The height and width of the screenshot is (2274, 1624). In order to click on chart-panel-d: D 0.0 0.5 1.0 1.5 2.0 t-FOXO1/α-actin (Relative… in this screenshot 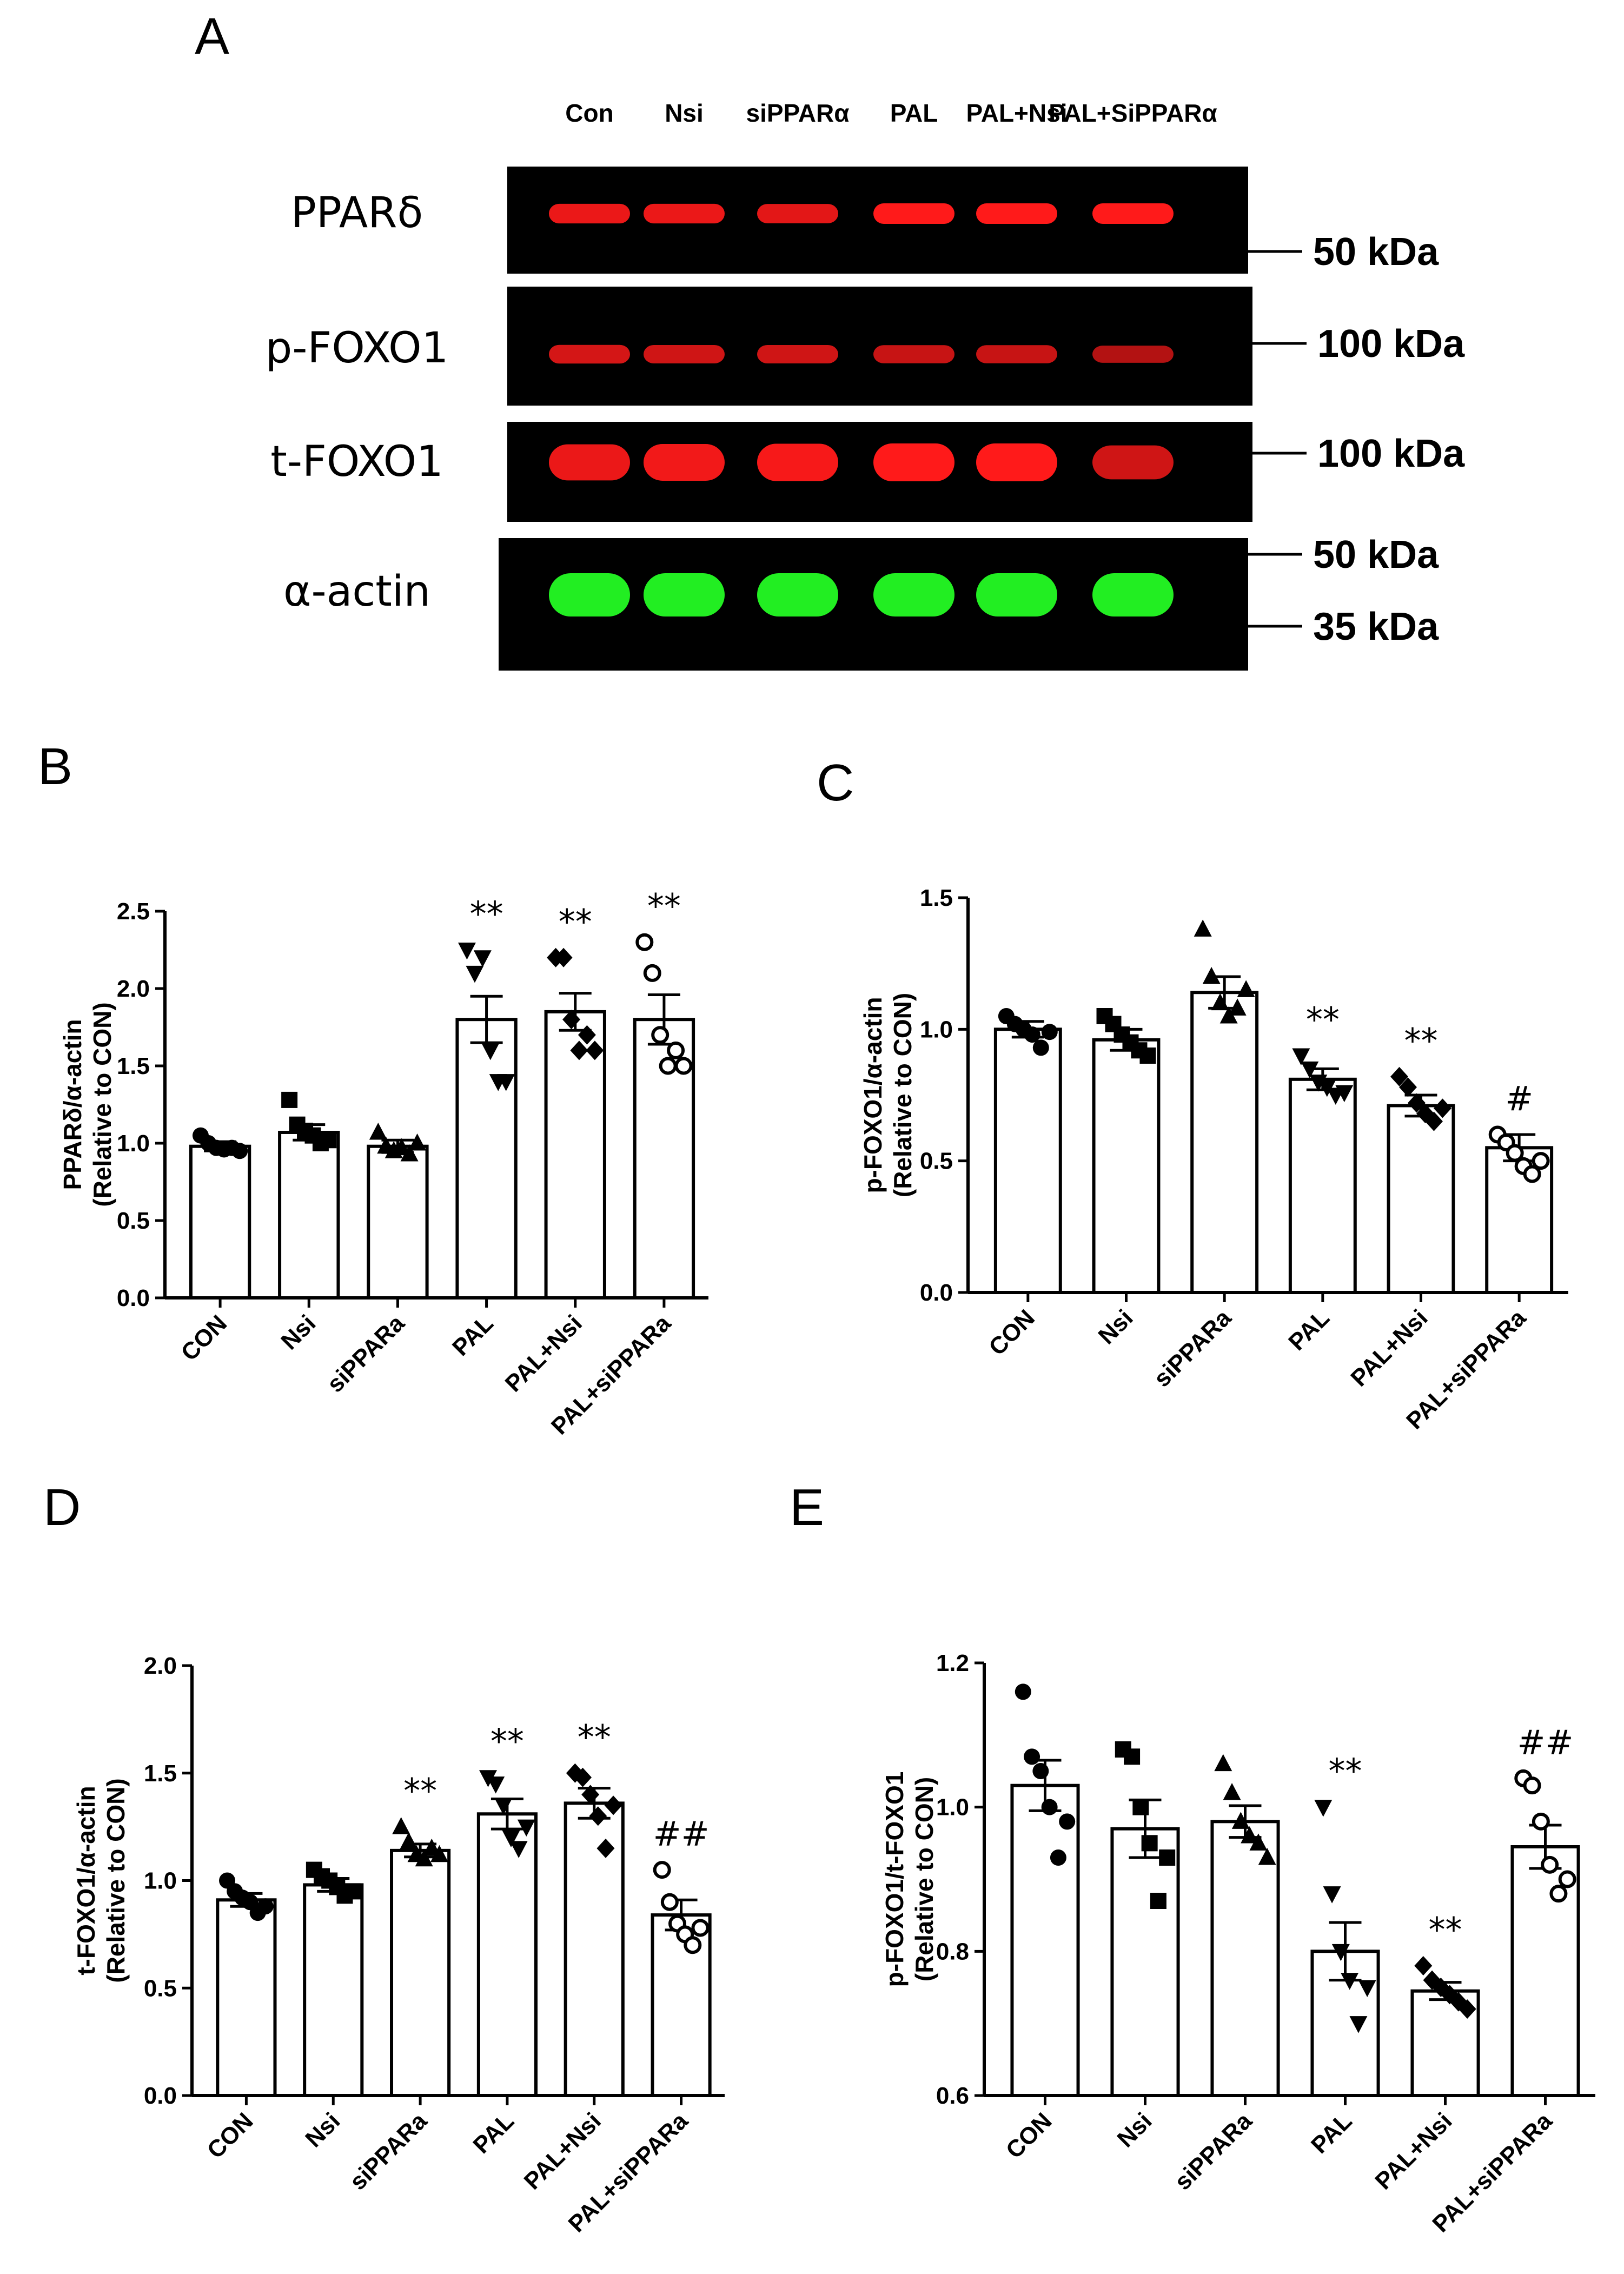, I will do `click(384, 1858)`.